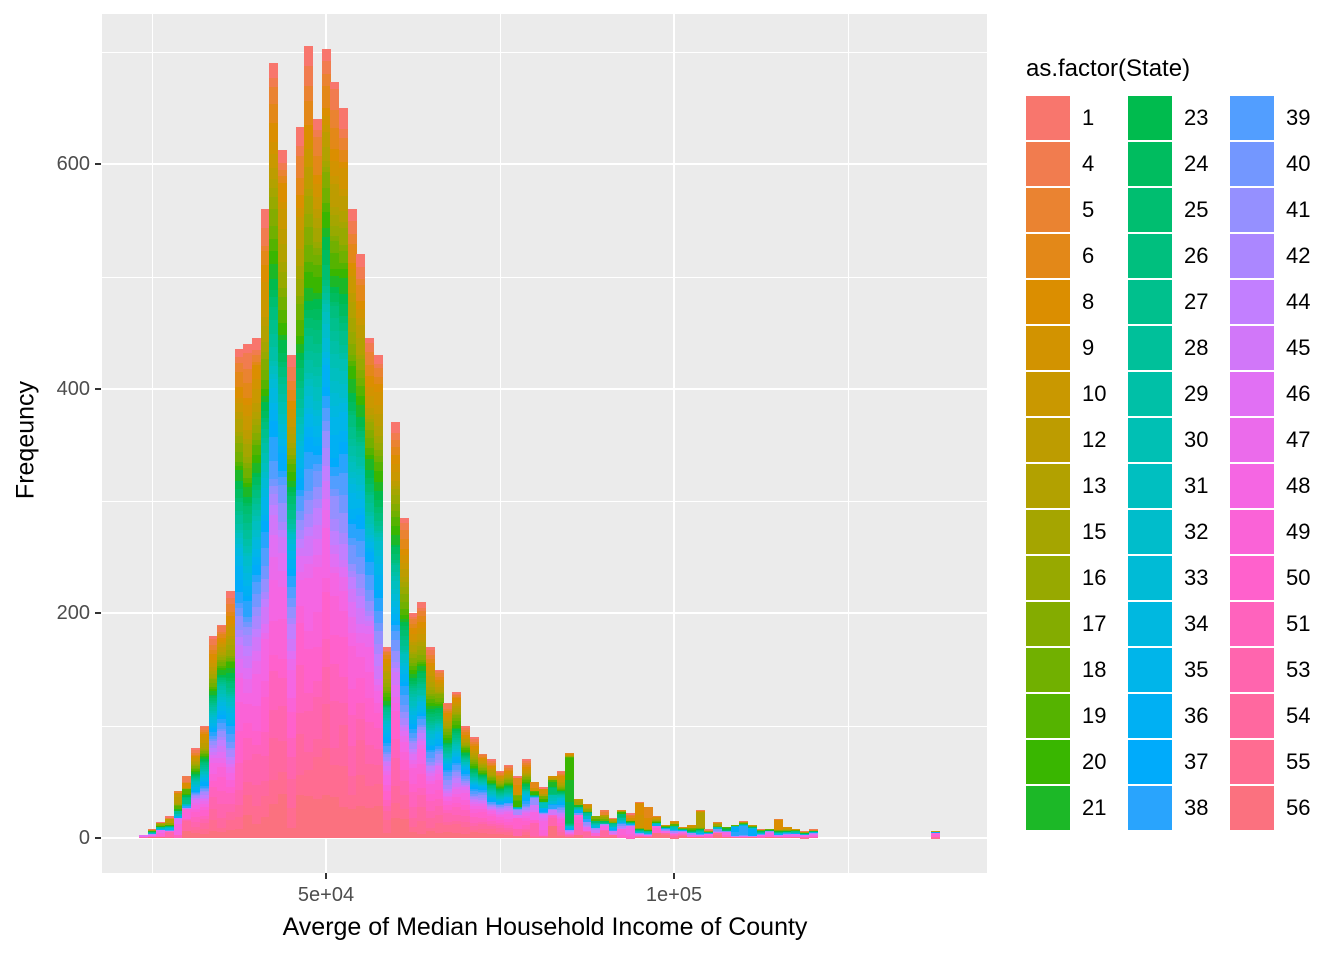 Image resolution: width=1344 pixels, height=960 pixels. I want to click on y-tick-mark, so click(98, 838).